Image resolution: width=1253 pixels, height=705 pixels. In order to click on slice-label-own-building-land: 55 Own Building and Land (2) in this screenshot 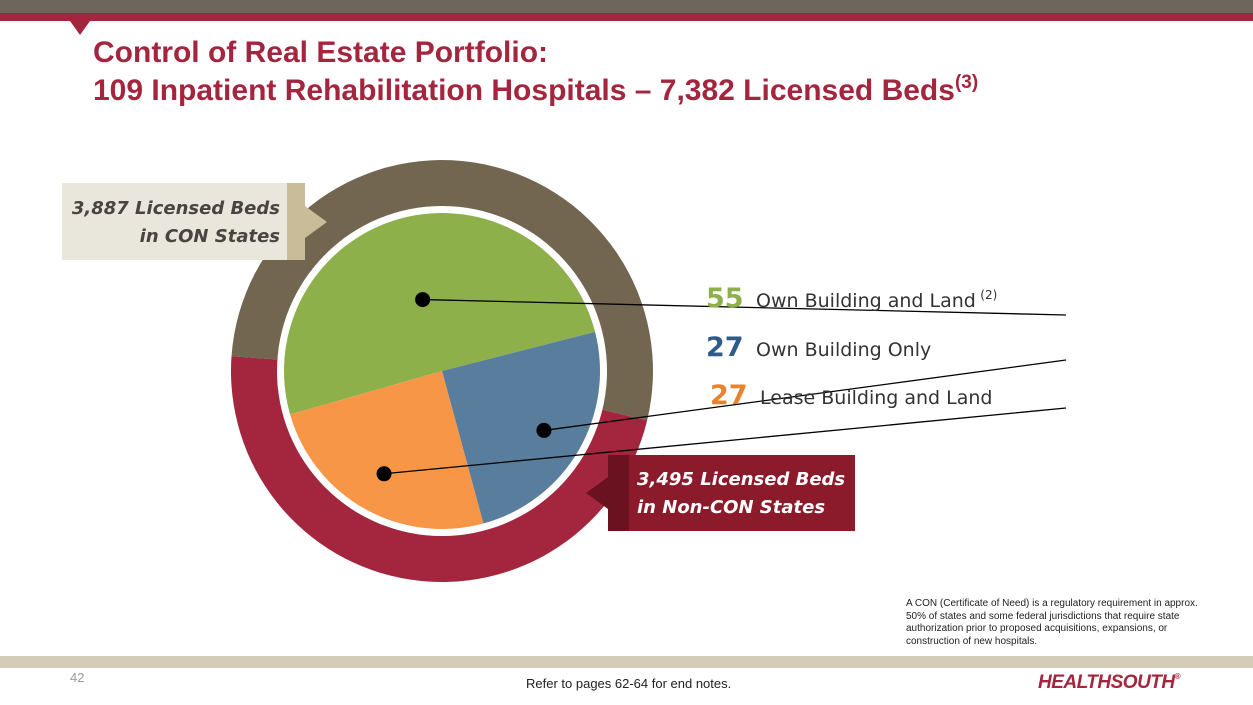, I will do `click(851, 298)`.